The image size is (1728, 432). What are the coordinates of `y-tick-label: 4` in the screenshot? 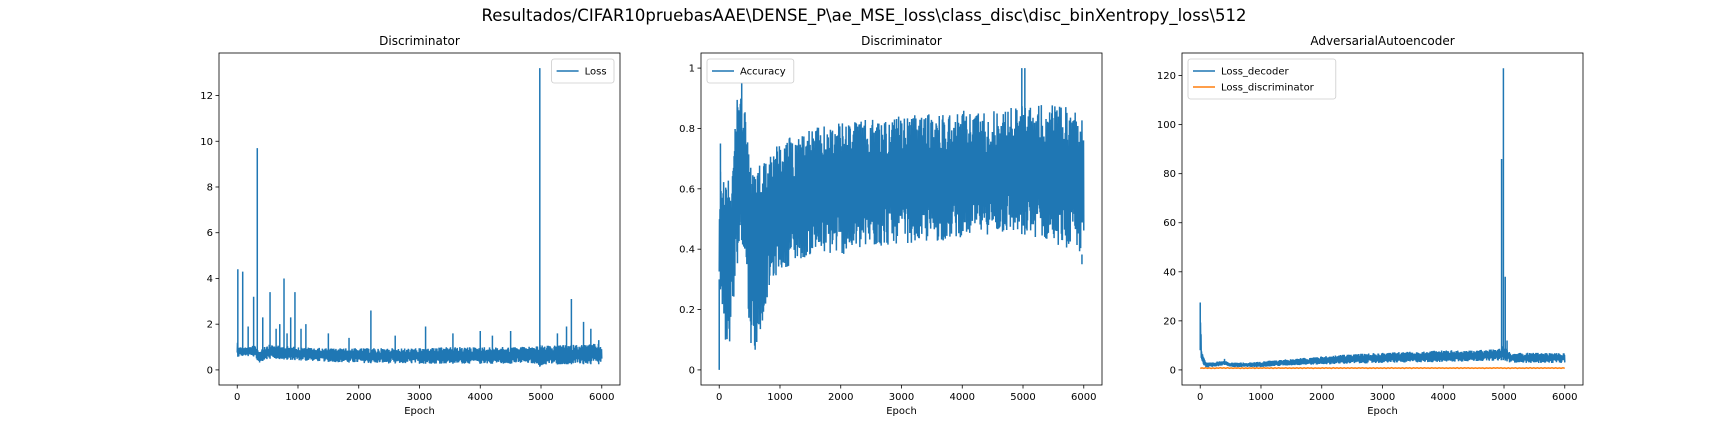 It's located at (210, 279).